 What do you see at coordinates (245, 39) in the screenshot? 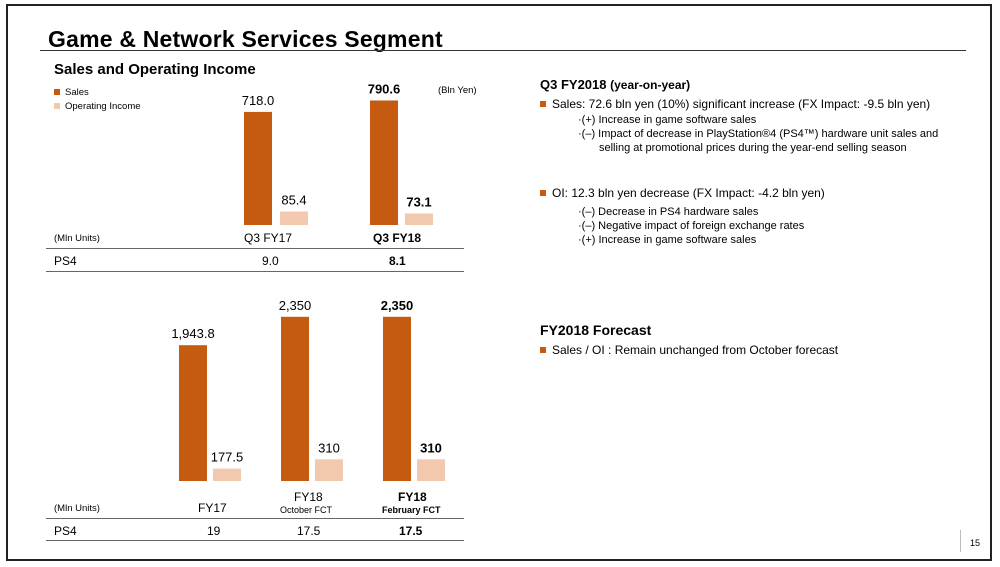
I see `slide-title: Game & Network Services Segment` at bounding box center [245, 39].